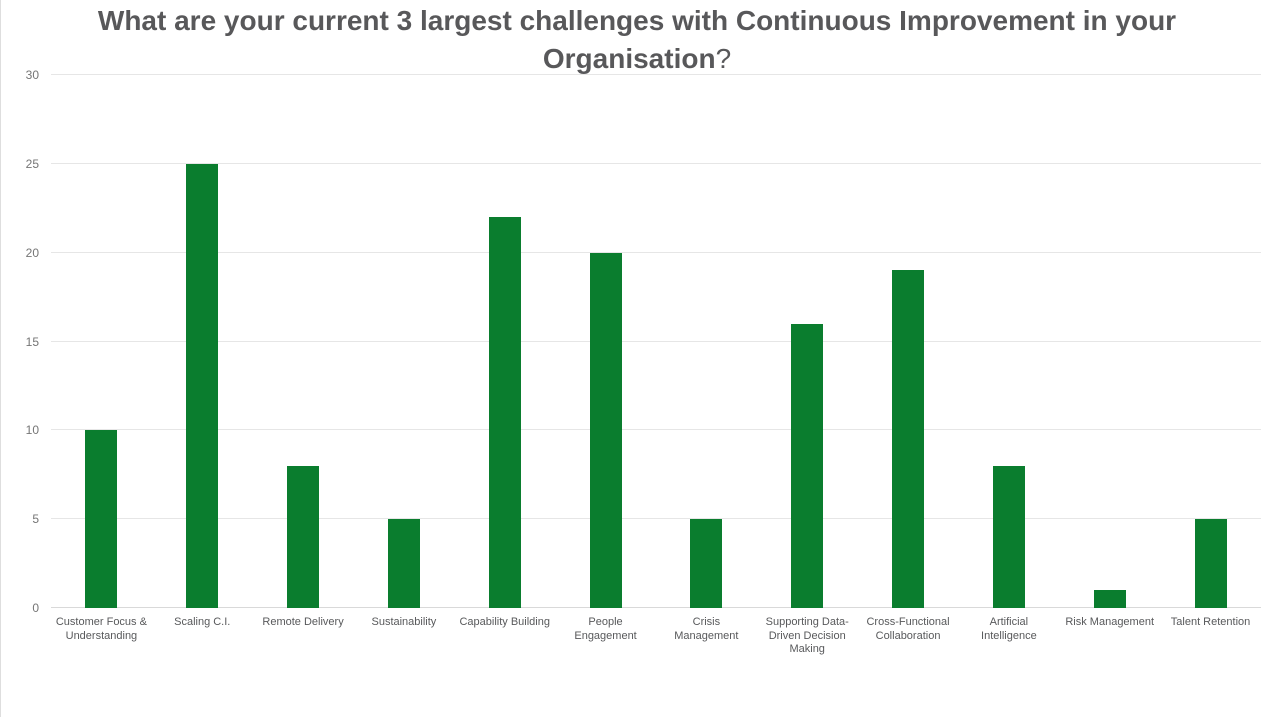 The height and width of the screenshot is (717, 1273). I want to click on x-tick-label-remote-delivery: Remote Delivery, so click(303, 622).